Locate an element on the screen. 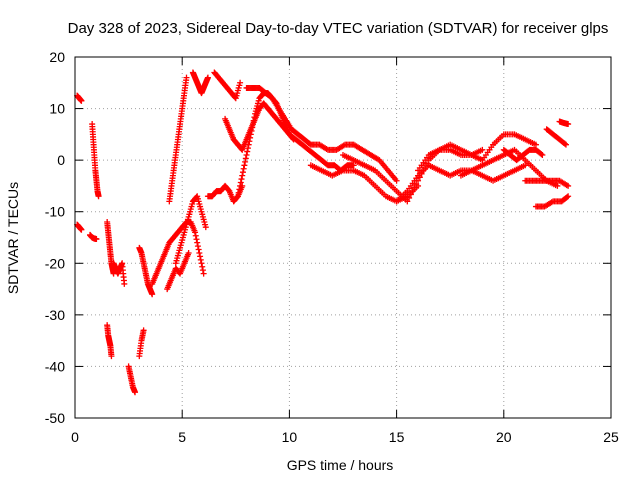 The width and height of the screenshot is (640, 480). y-tick-label: 20 is located at coordinates (57, 57).